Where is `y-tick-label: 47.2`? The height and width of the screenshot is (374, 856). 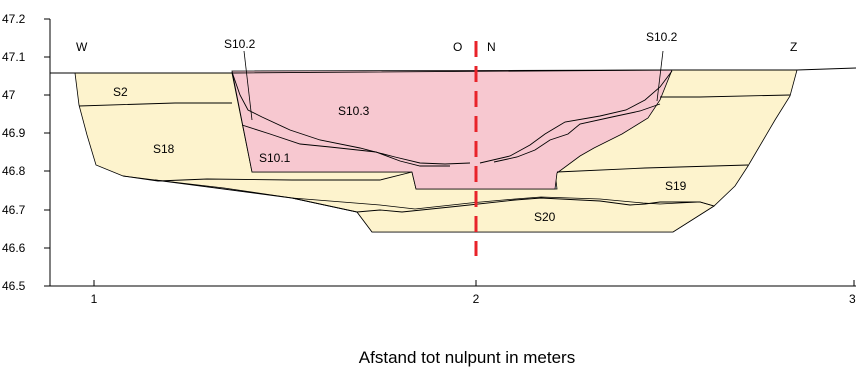
y-tick-label: 47.2 is located at coordinates (14, 19).